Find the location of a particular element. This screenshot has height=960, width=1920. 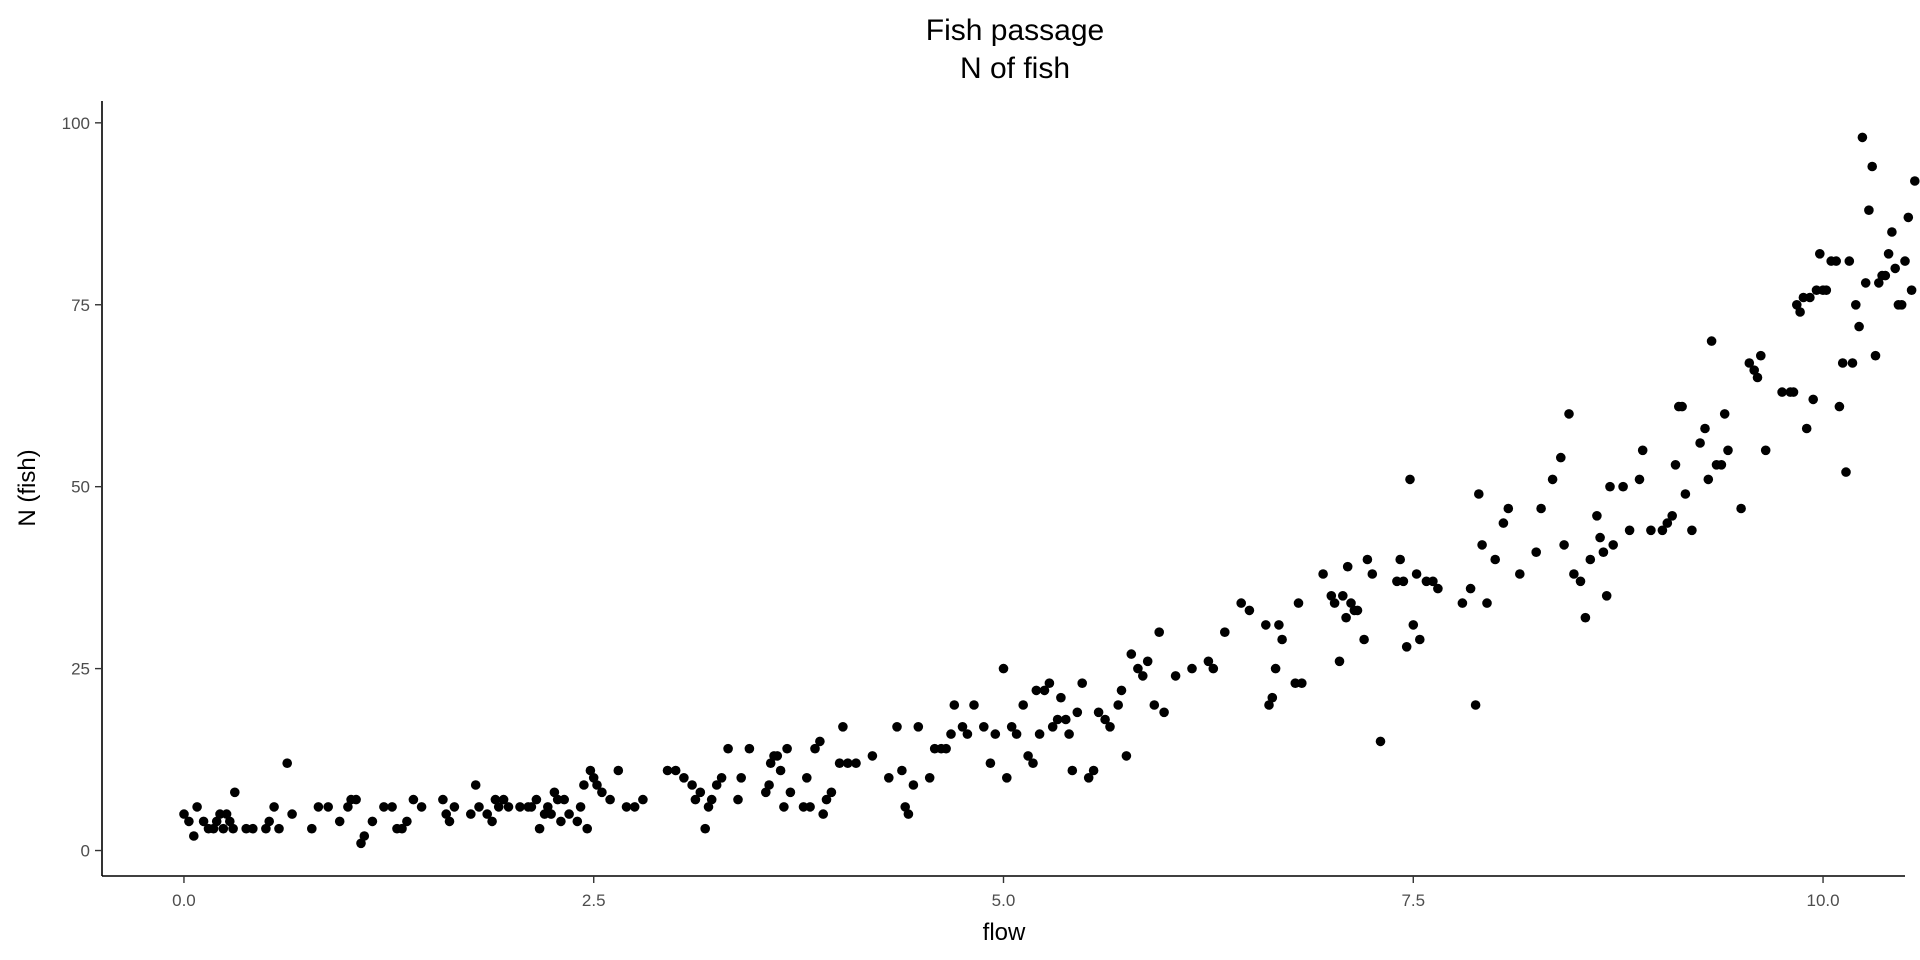

y-axis-title: N (fish) is located at coordinates (27, 487).